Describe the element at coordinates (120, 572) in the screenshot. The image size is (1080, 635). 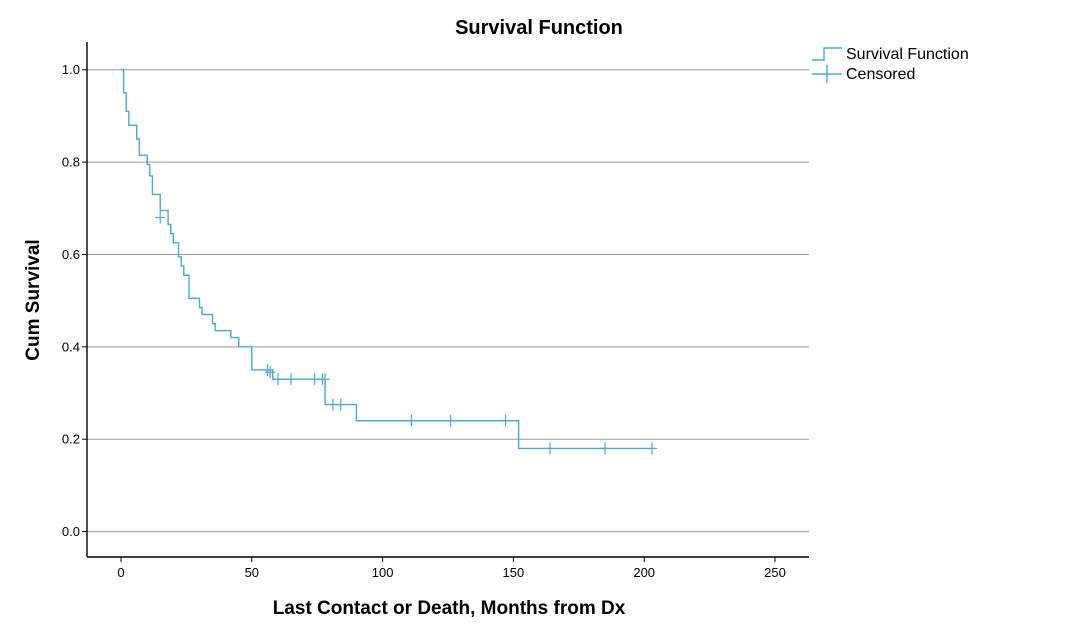
I see `x-tick-label: 0` at that location.